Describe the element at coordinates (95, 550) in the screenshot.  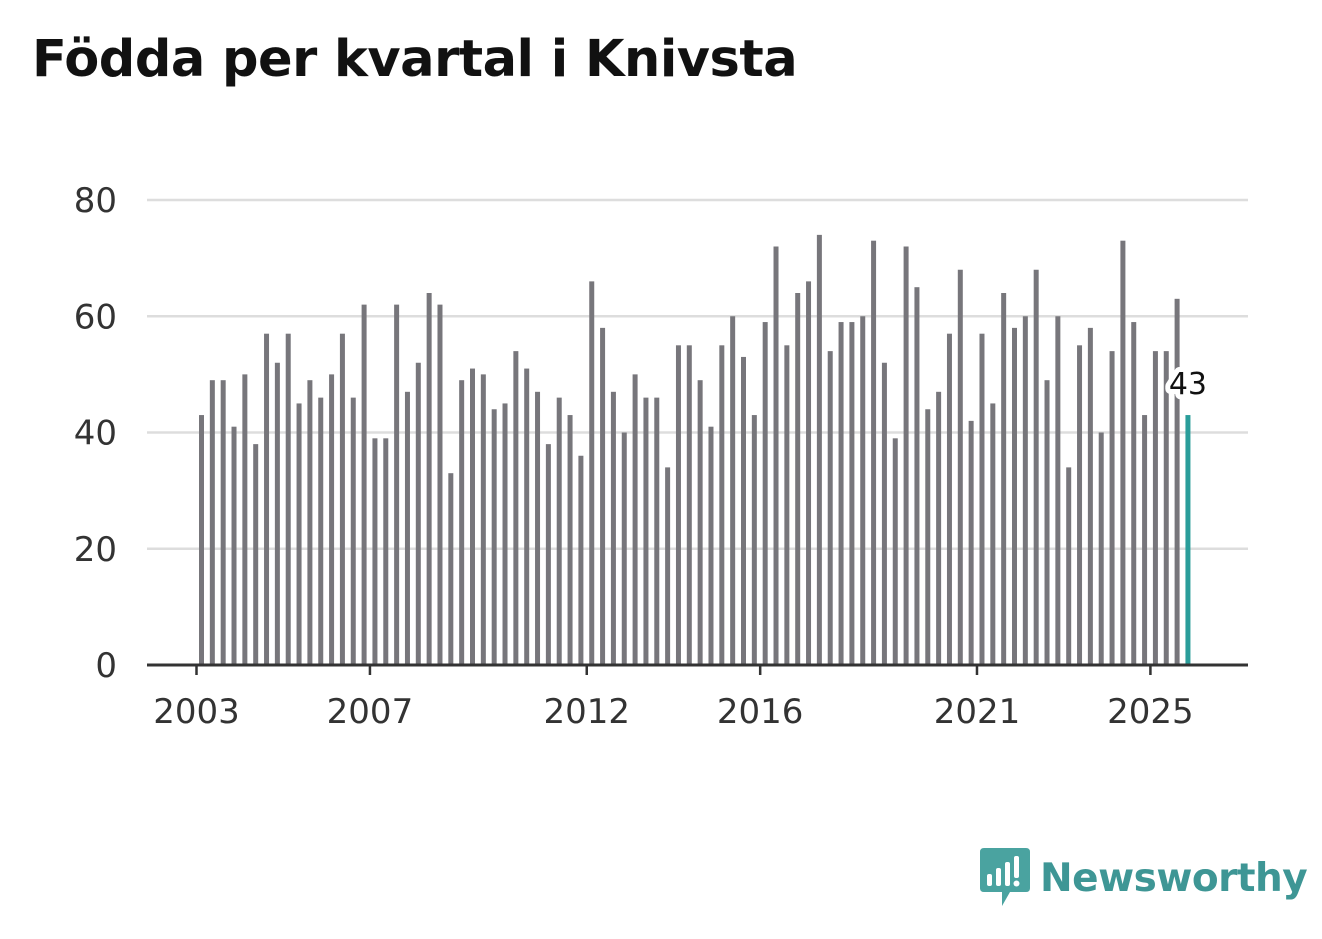
I see `y-tick-label: 20` at that location.